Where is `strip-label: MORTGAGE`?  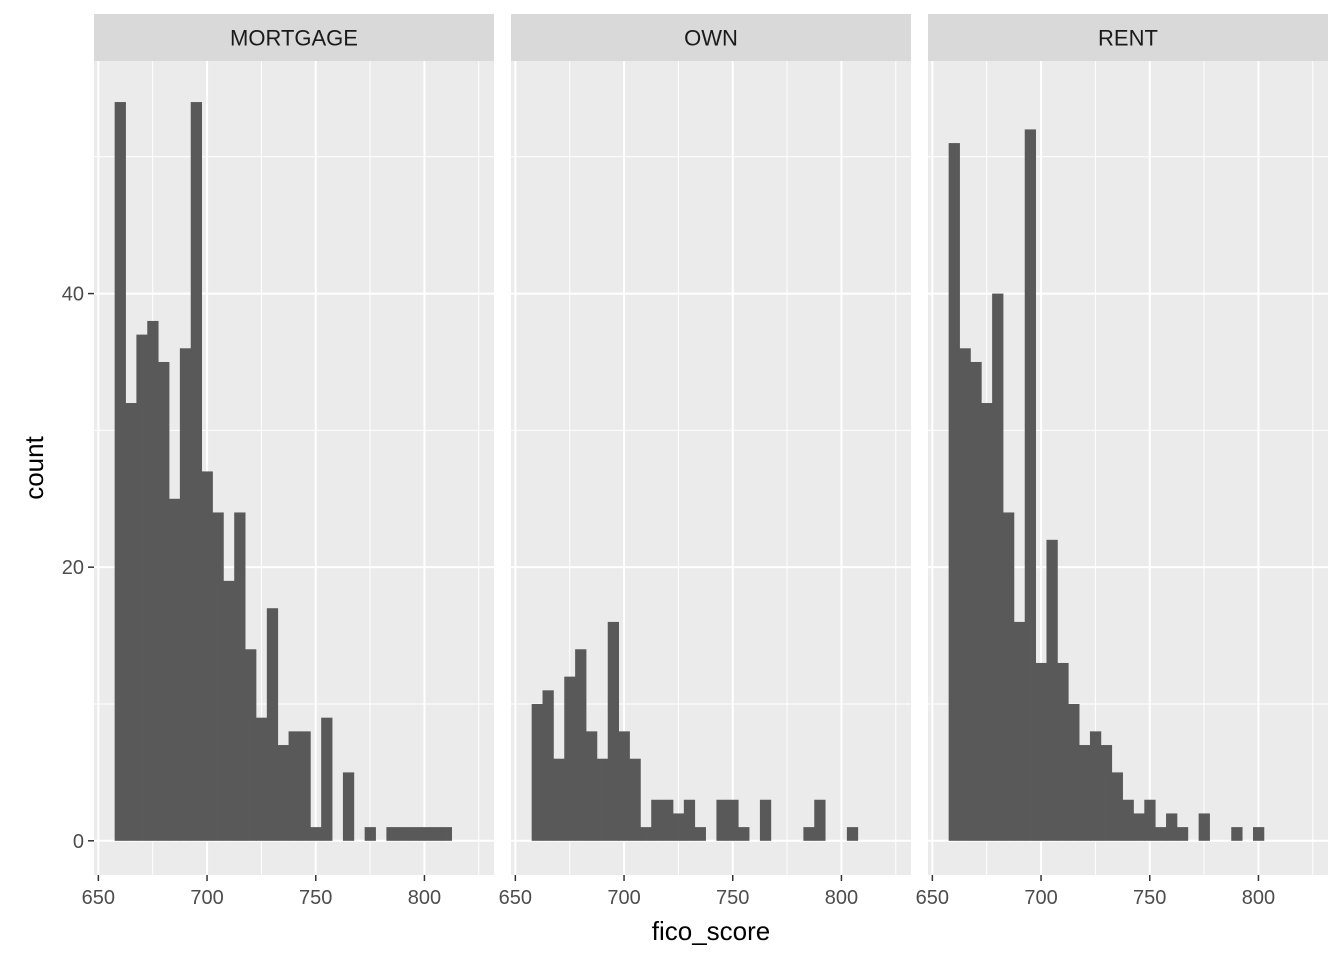 strip-label: MORTGAGE is located at coordinates (294, 38).